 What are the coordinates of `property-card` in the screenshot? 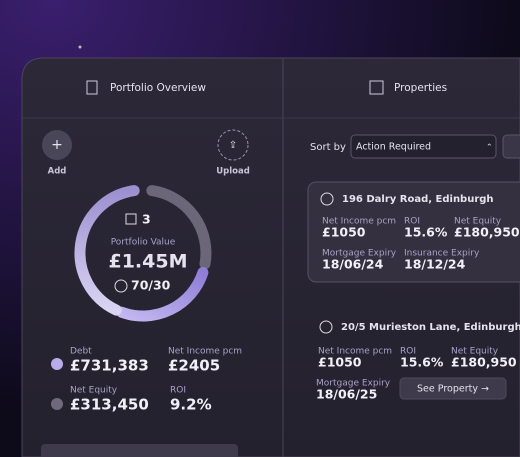 It's located at (413, 232).